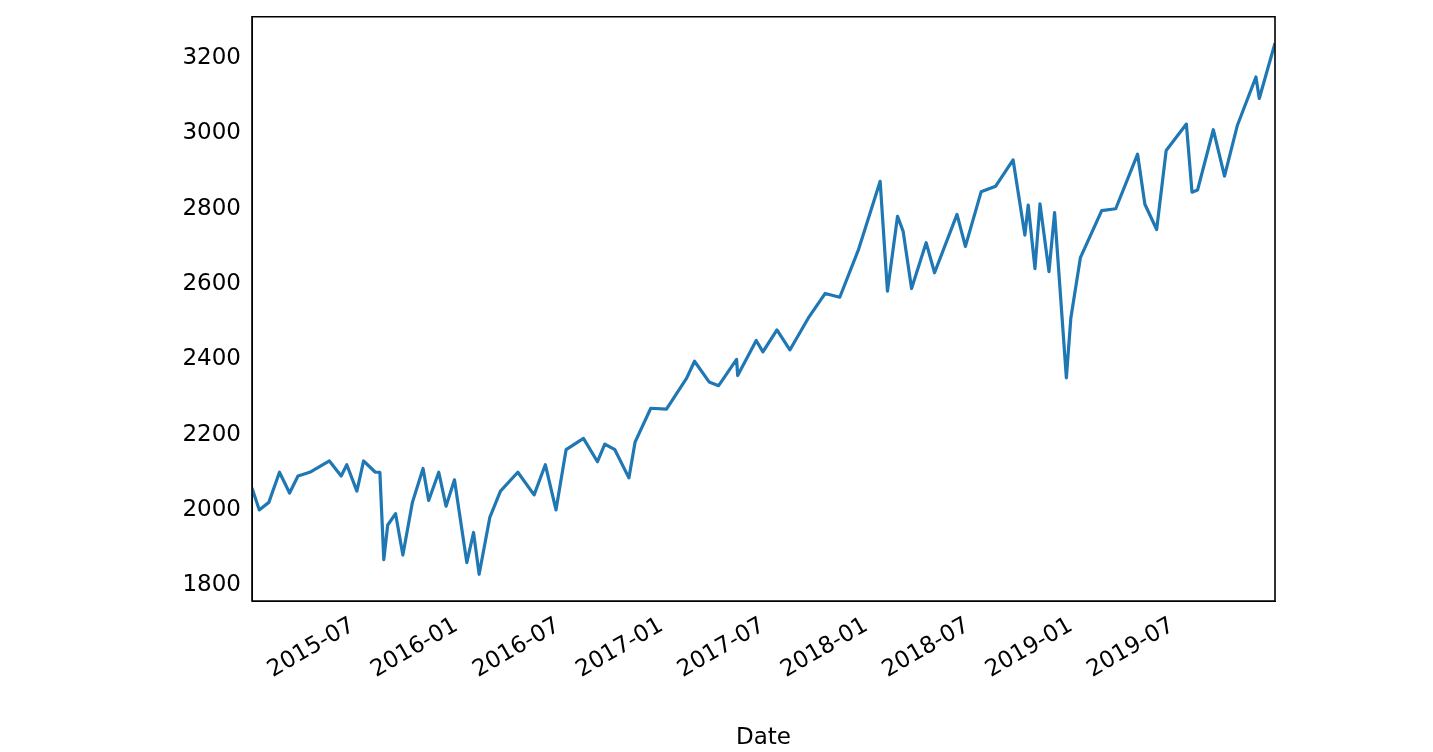 This screenshot has height=752, width=1433. I want to click on y-tick-label: 2200, so click(211, 432).